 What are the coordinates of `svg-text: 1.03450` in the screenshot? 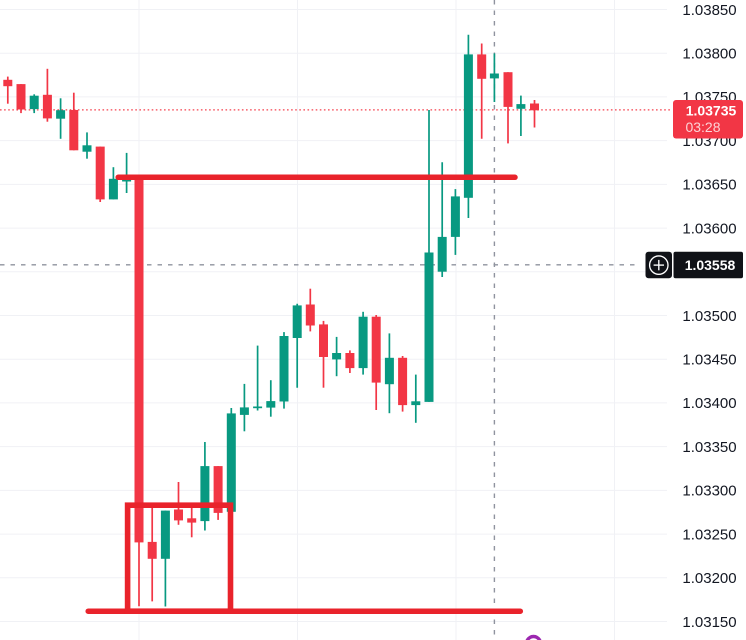 It's located at (709, 360).